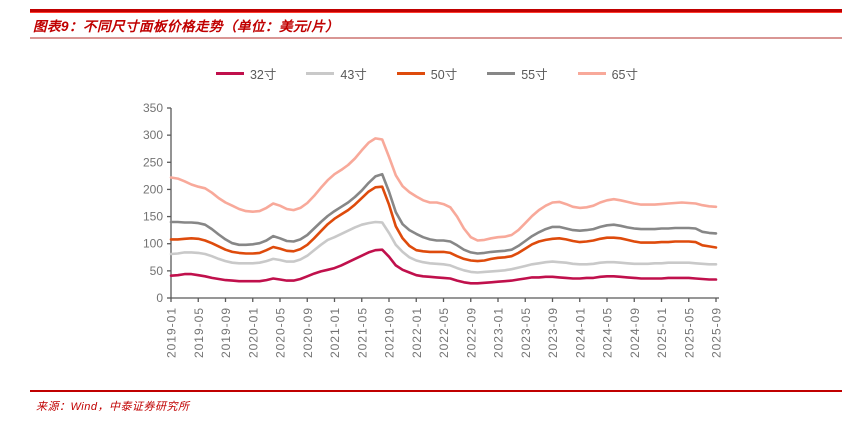 The image size is (854, 421). What do you see at coordinates (410, 73) in the screenshot?
I see `legend-swatch-50in` at bounding box center [410, 73].